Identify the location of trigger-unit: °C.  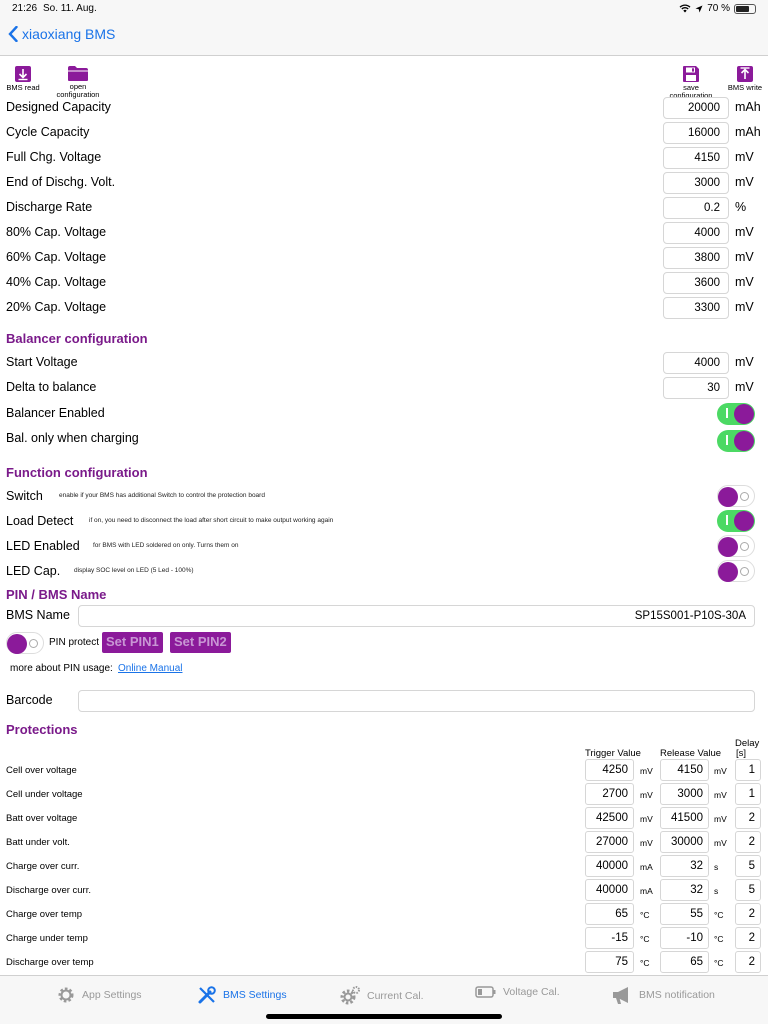
(645, 915).